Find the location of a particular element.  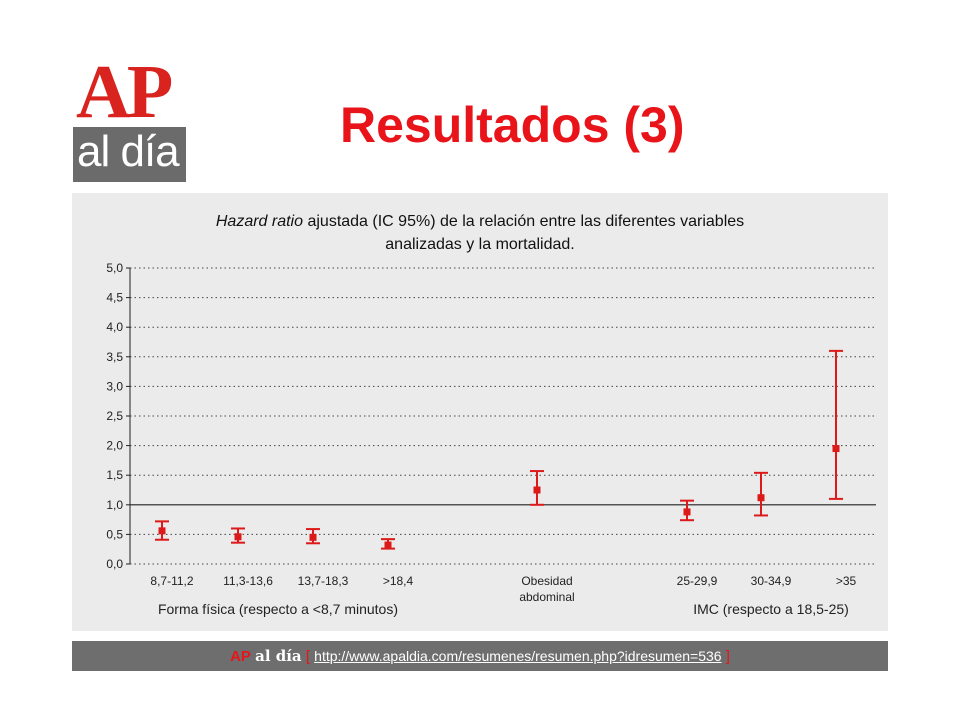

slide-title: Resultados (3) is located at coordinates (512, 125).